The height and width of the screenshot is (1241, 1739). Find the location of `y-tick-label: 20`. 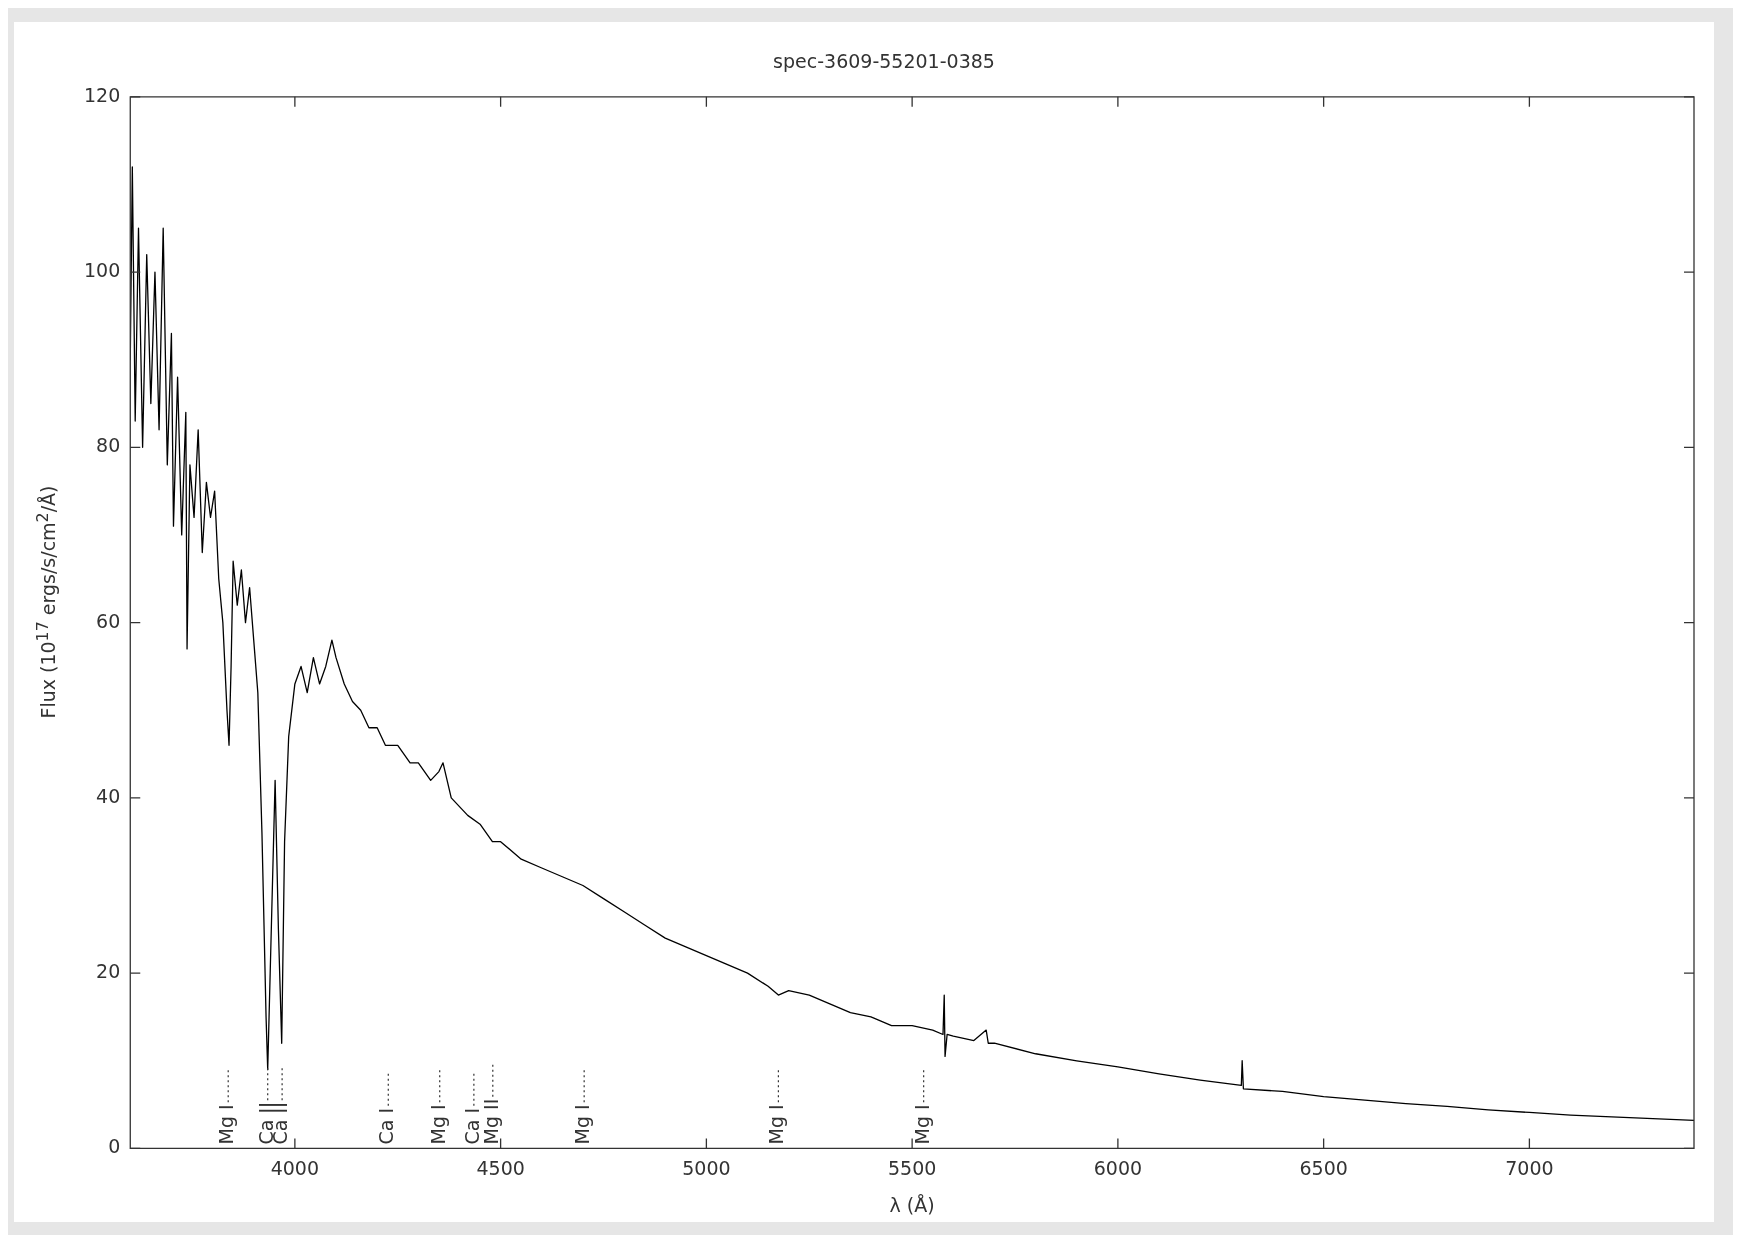

y-tick-label: 20 is located at coordinates (108, 971).